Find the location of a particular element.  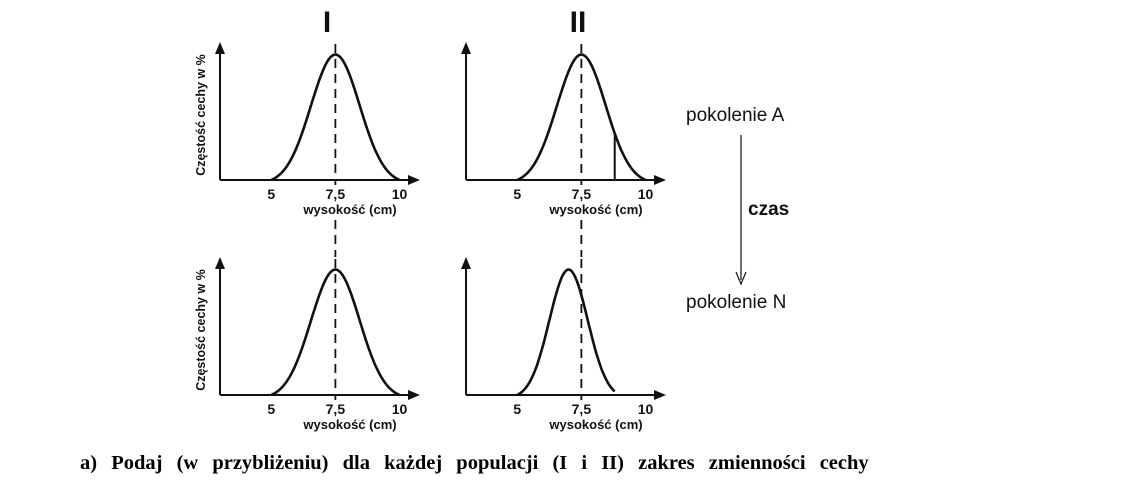

label-generation-a: pokolenie A is located at coordinates (735, 115).